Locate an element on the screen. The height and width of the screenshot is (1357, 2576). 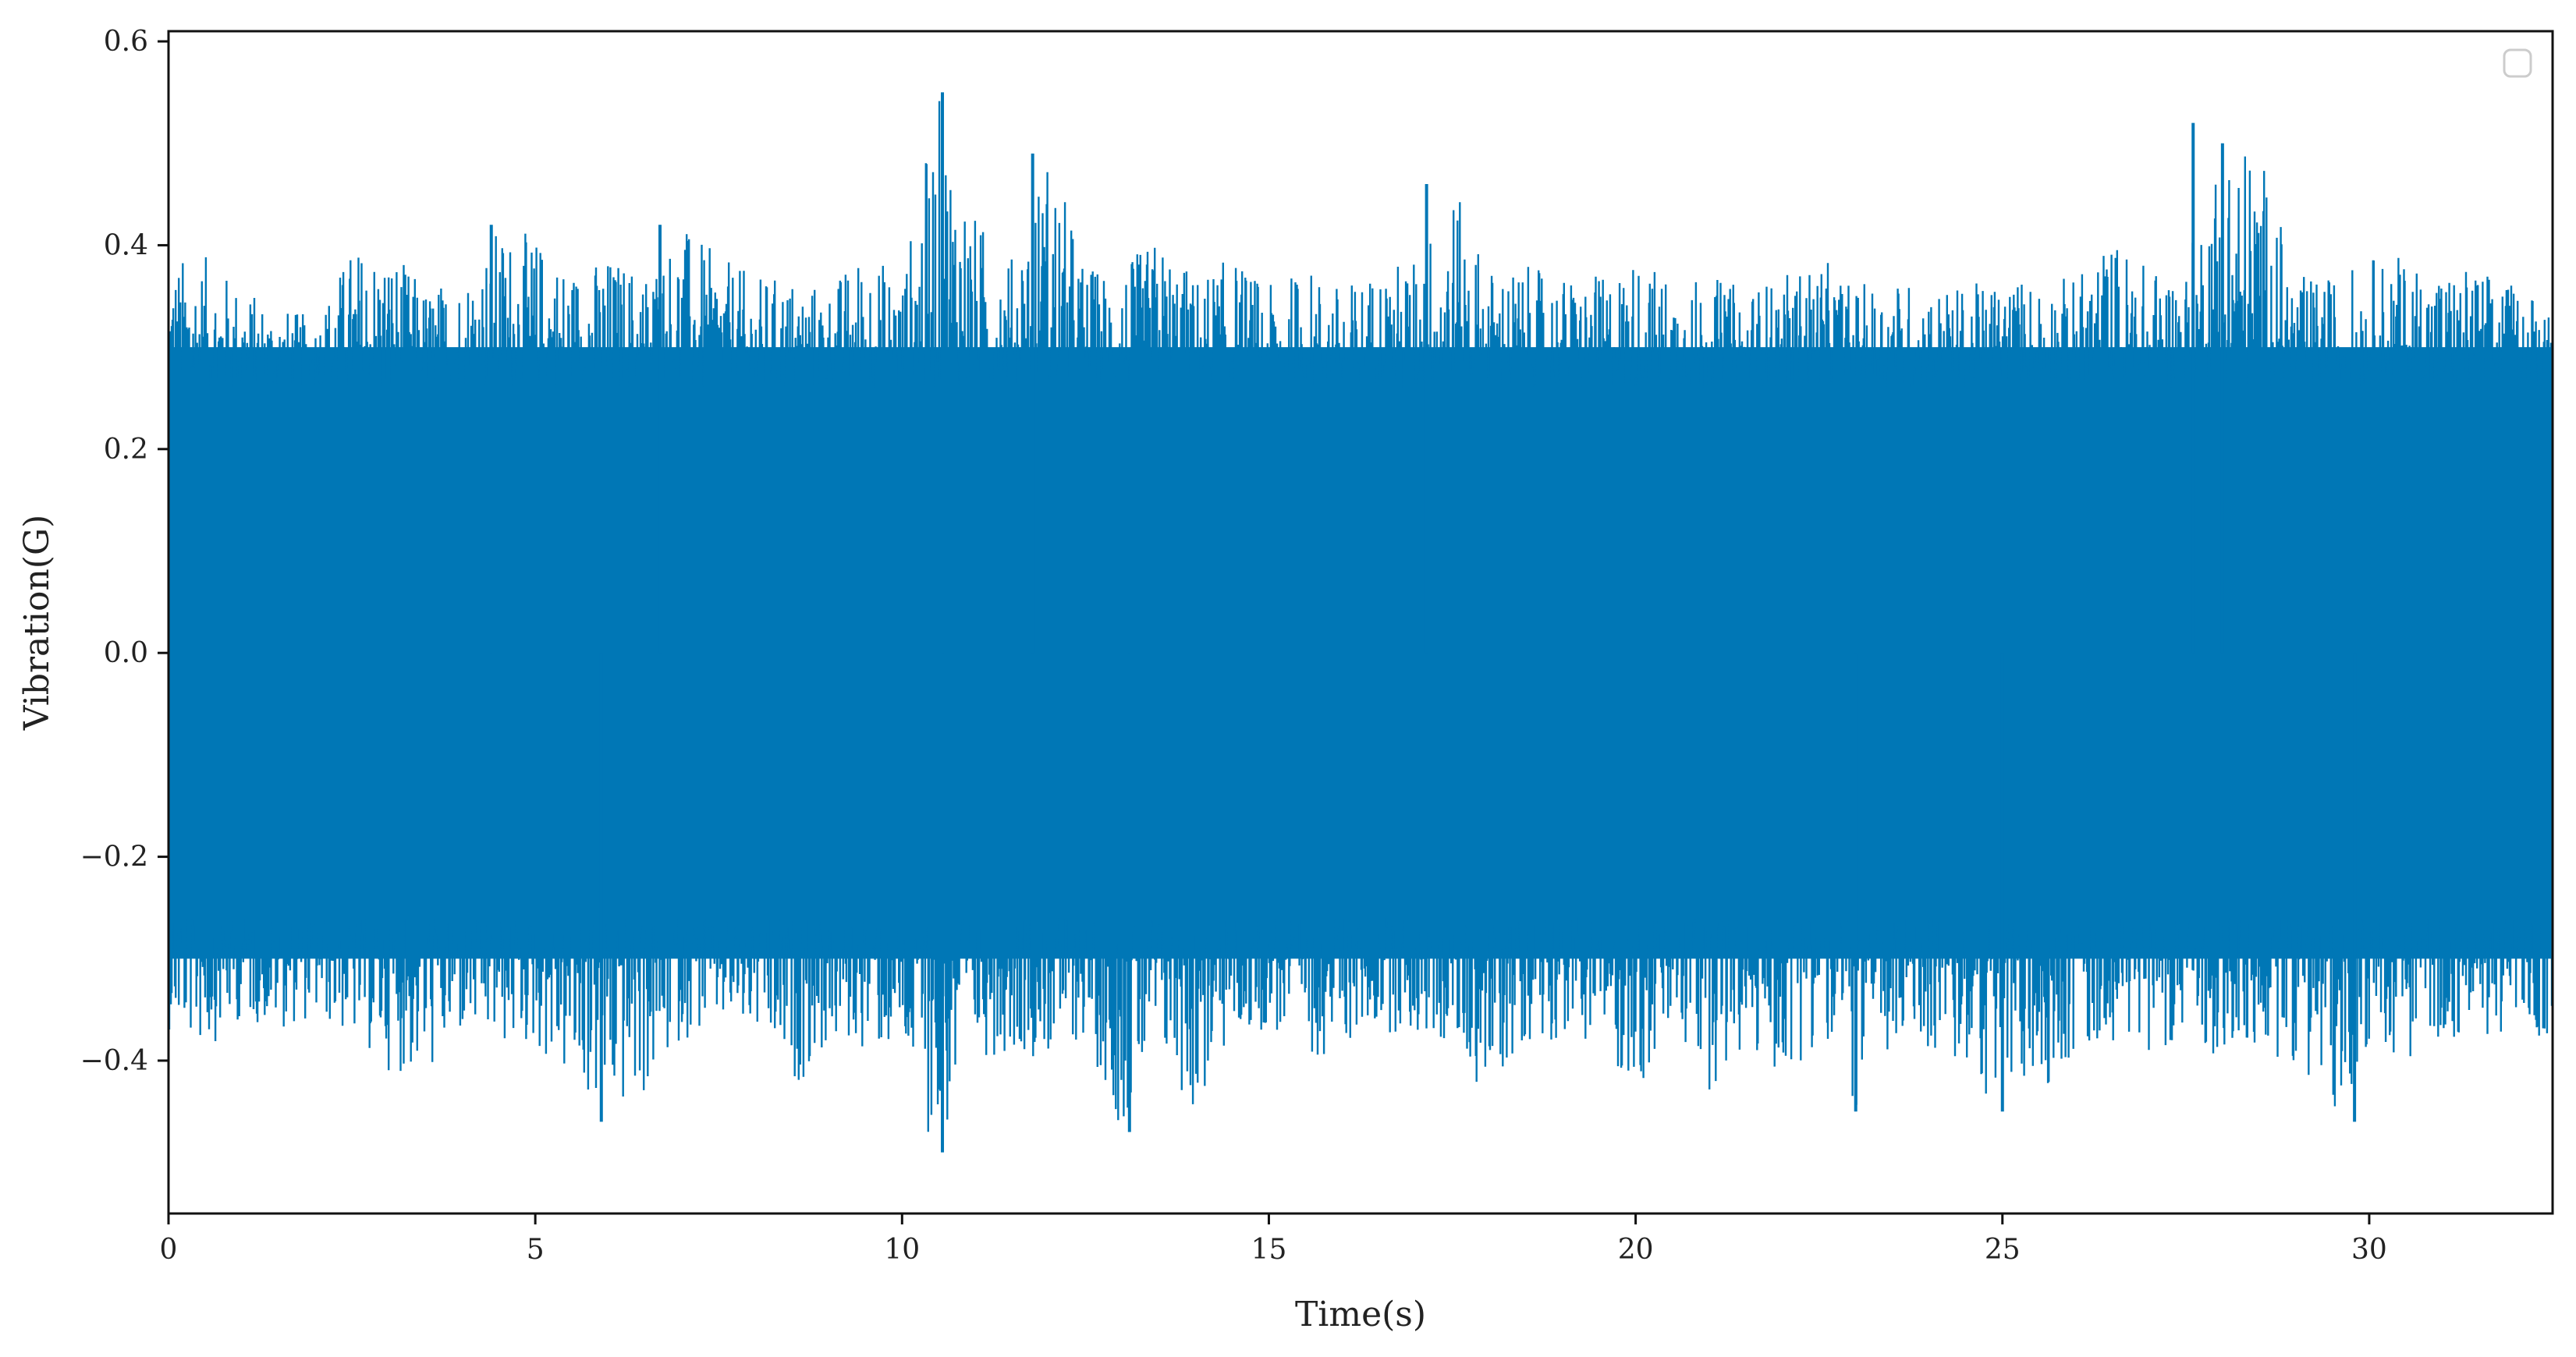
x-tick-label: 0 is located at coordinates (169, 1250).